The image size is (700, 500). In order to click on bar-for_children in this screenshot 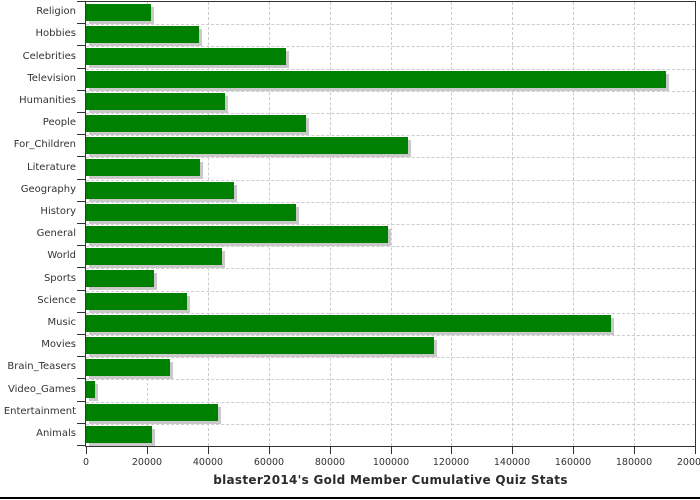, I will do `click(247, 146)`.